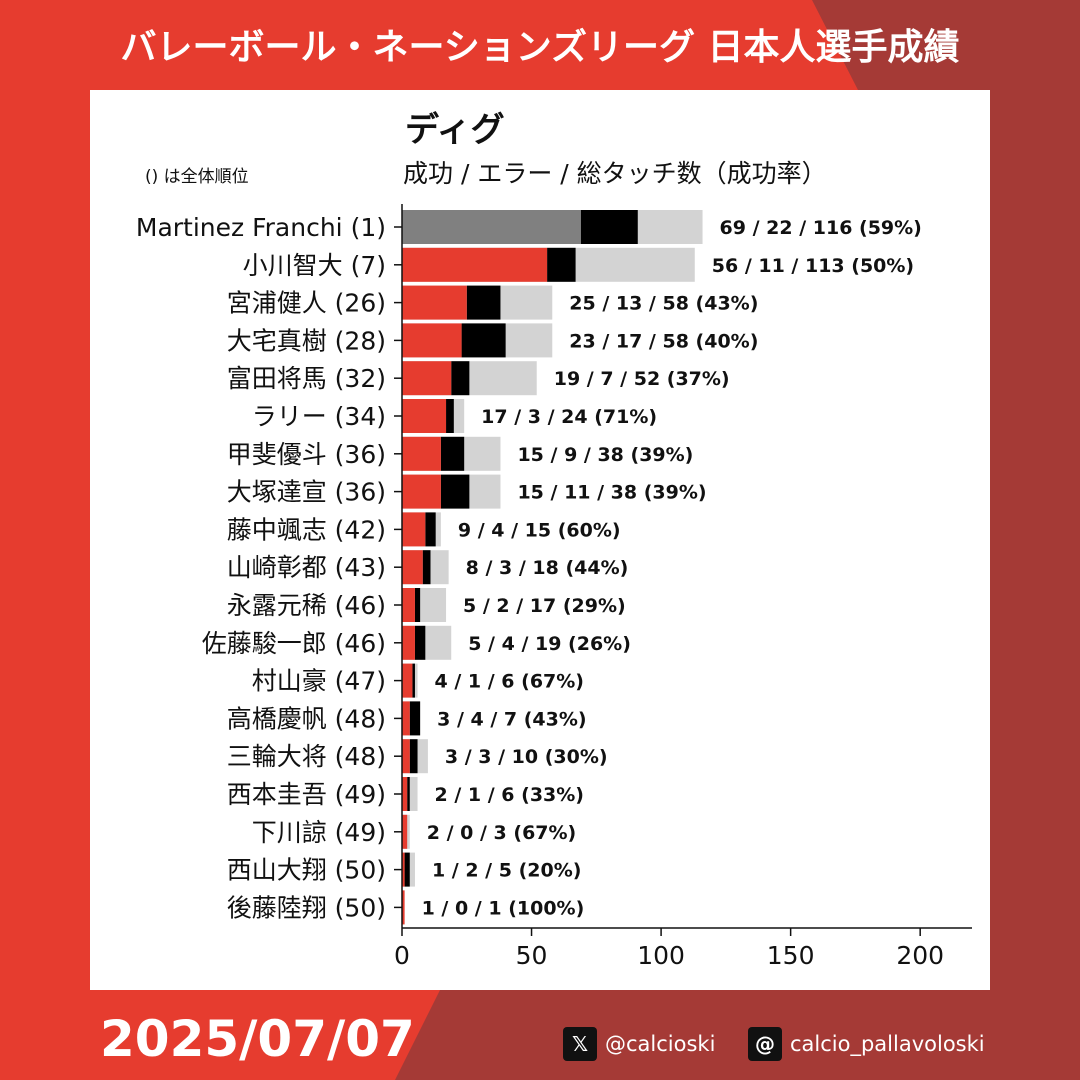 Image resolution: width=1080 pixels, height=1080 pixels. I want to click on x-tick-label: 50, so click(532, 955).